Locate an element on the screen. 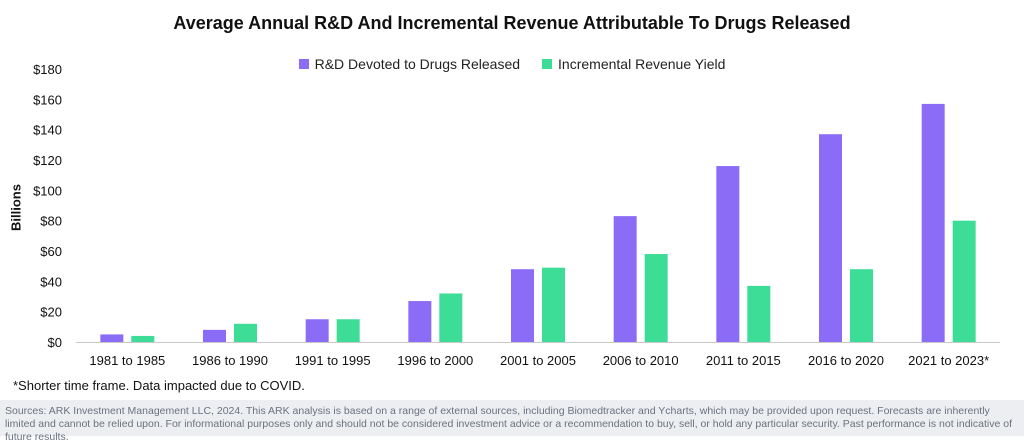 The width and height of the screenshot is (1024, 444). y-tick-label: $0 is located at coordinates (55, 342).